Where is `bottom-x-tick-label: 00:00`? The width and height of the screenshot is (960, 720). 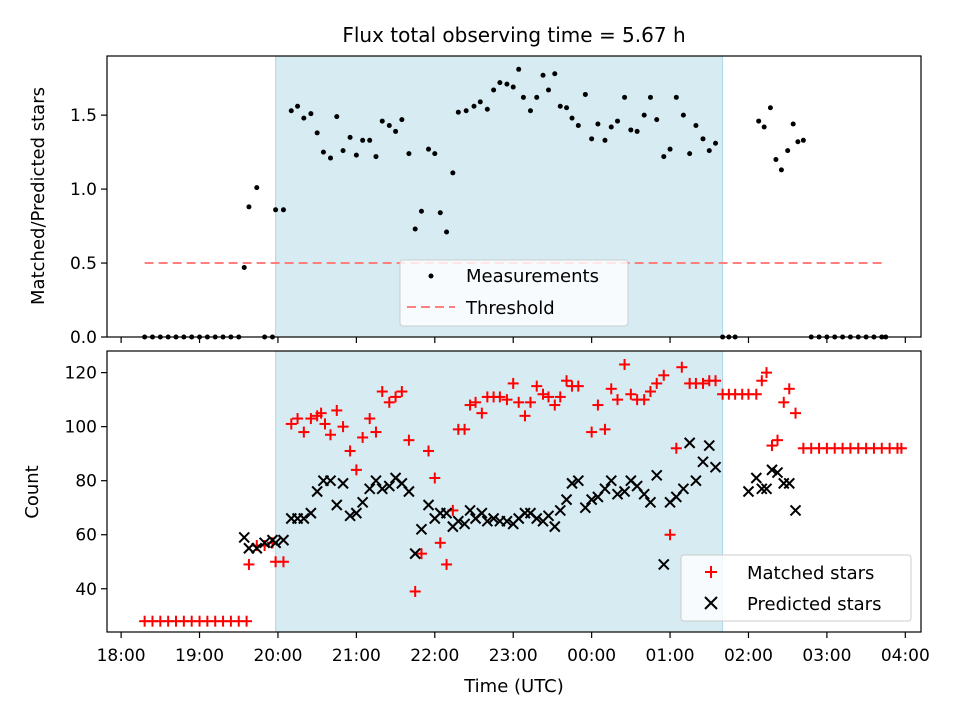 bottom-x-tick-label: 00:00 is located at coordinates (591, 656).